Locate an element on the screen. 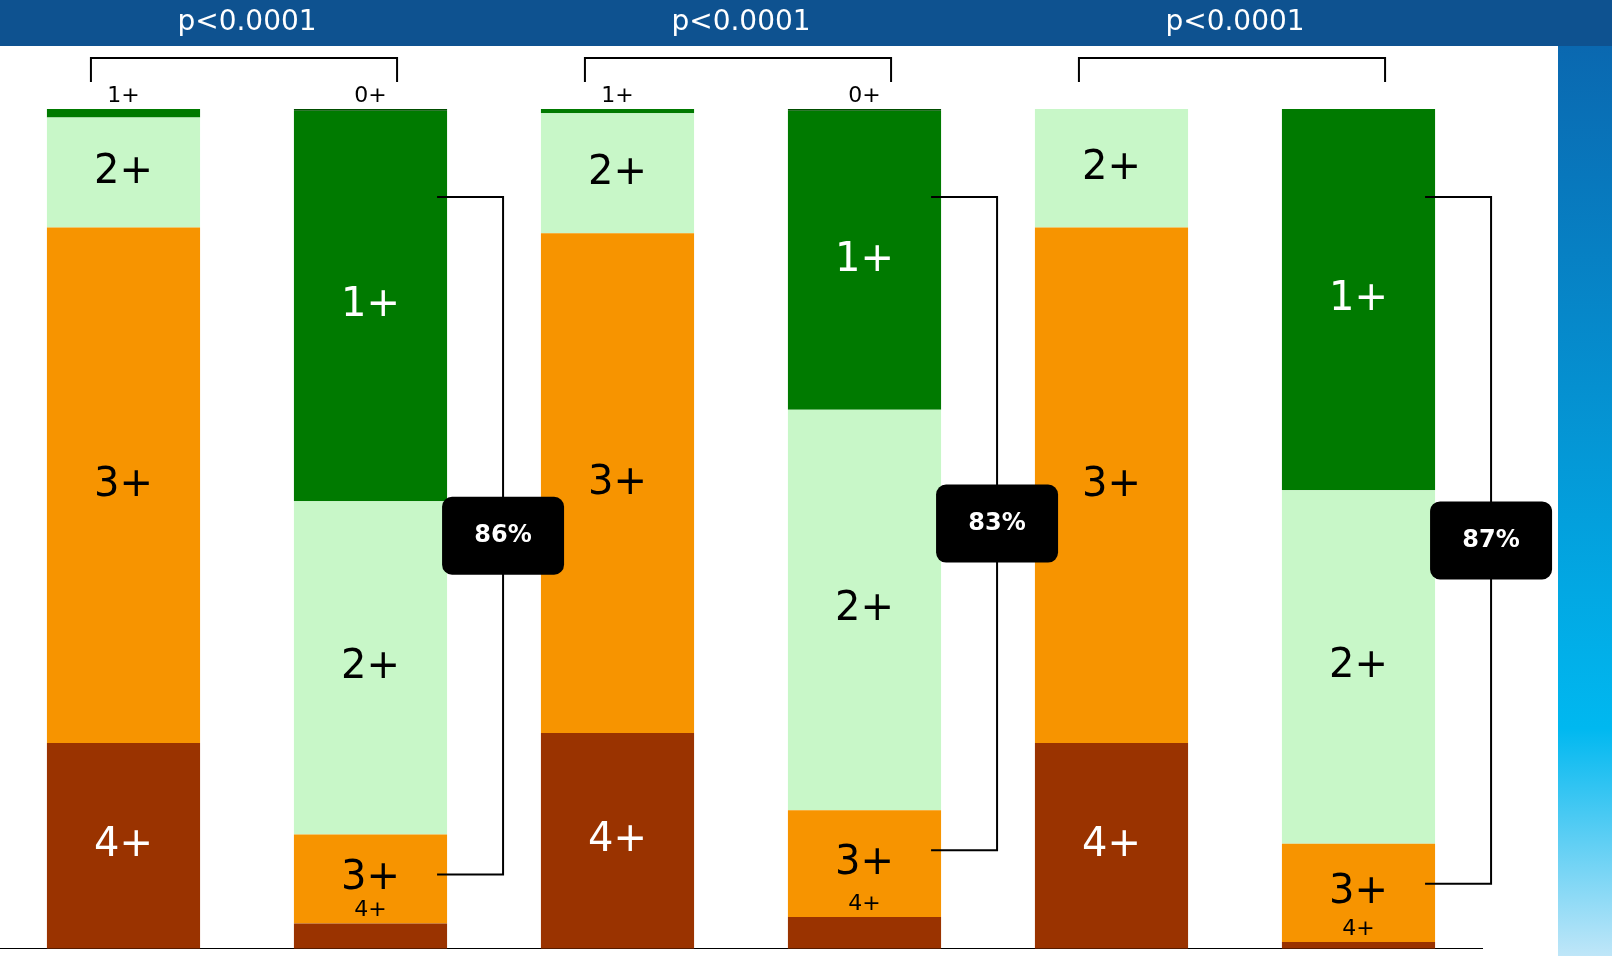 The height and width of the screenshot is (956, 1612). text: 0+ is located at coordinates (864, 94).